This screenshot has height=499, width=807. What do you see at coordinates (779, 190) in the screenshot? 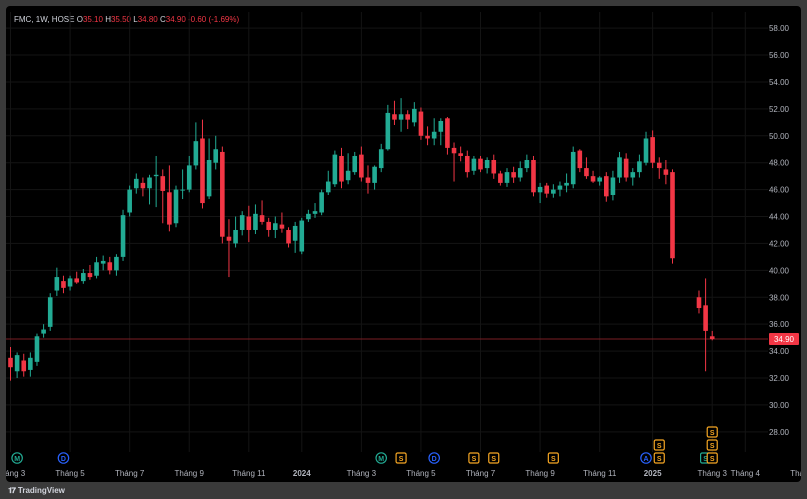
I see `y-tick-label: 46.00` at bounding box center [779, 190].